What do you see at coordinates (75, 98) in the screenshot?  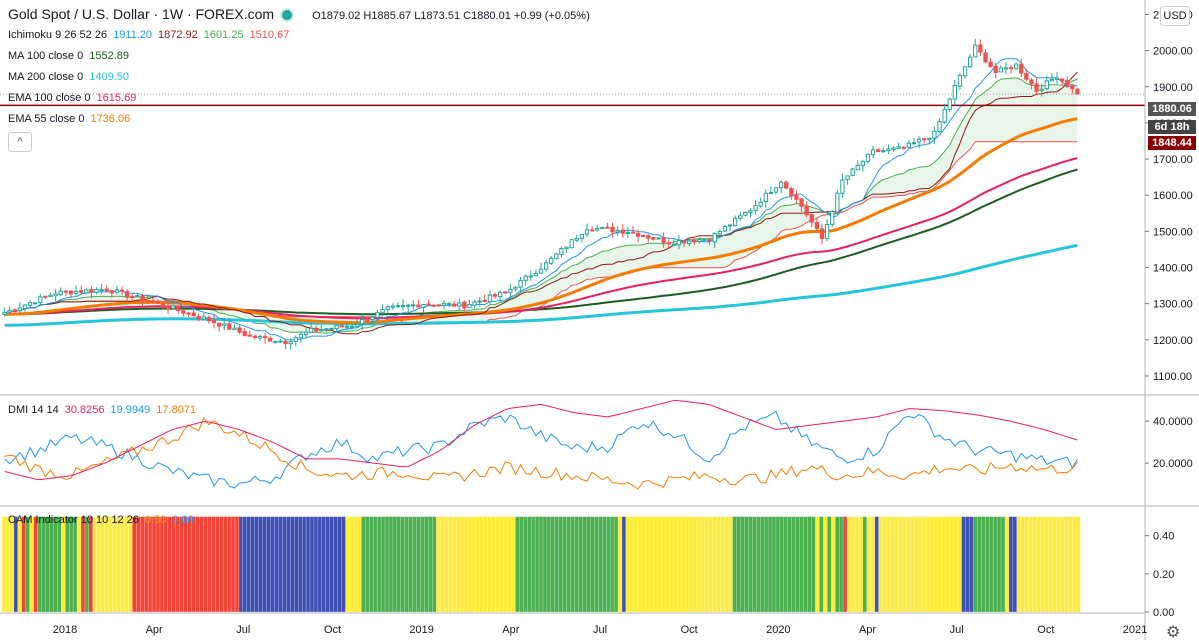 I see `legend-ema100: EMA 100 close 0 1615.69` at bounding box center [75, 98].